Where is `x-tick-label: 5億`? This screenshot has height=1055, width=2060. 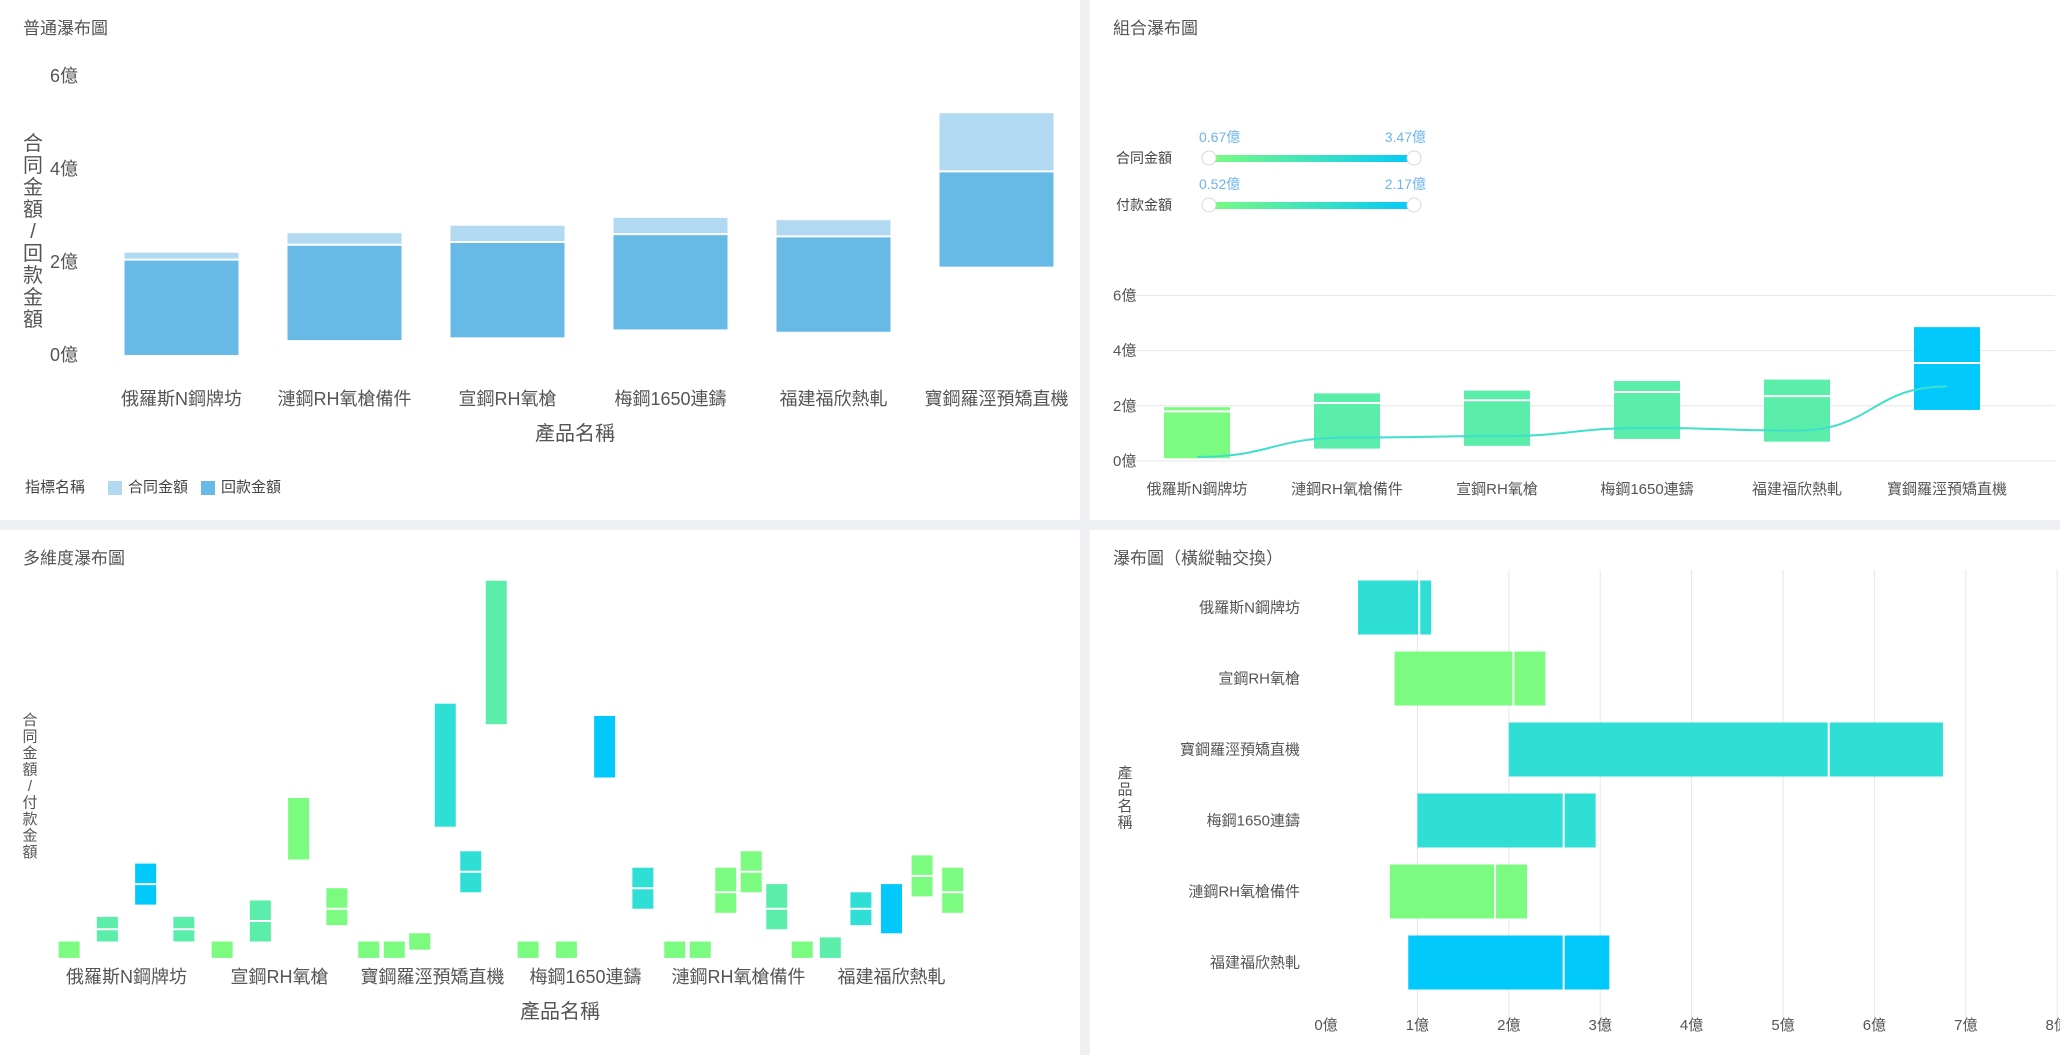
x-tick-label: 5億 is located at coordinates (1782, 1025).